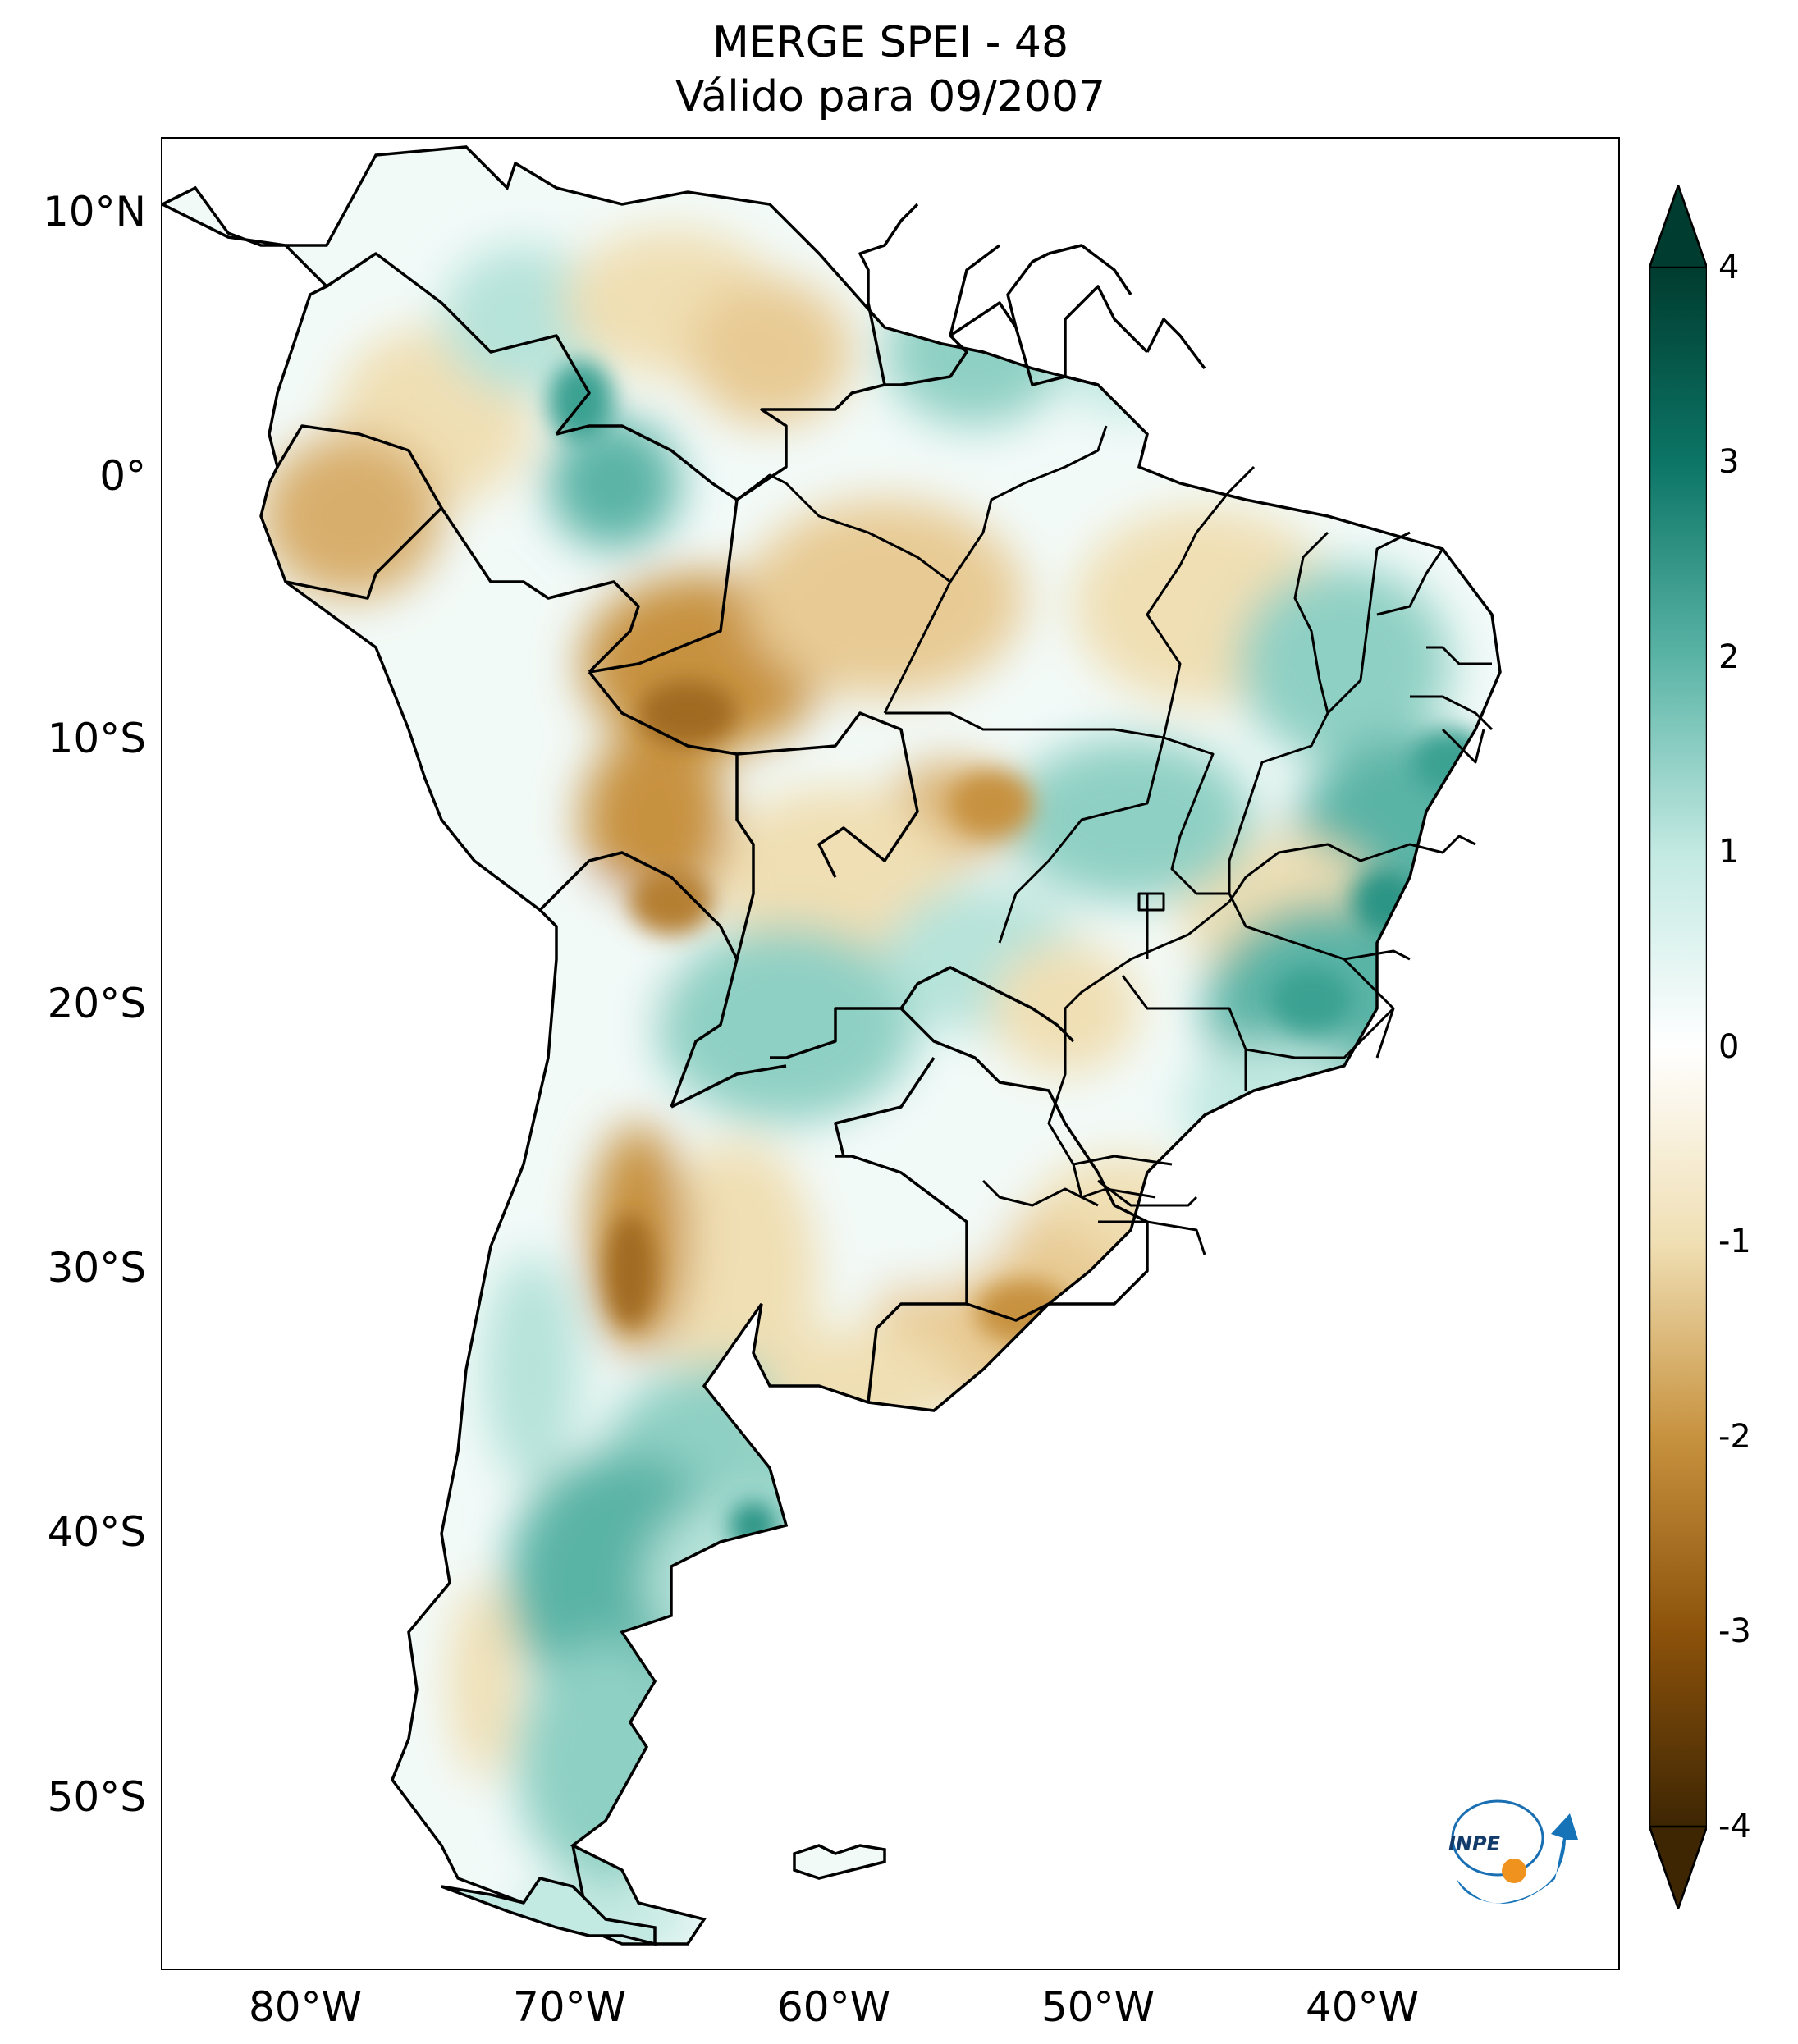 This screenshot has height=2044, width=1798. Describe the element at coordinates (839, 1862) in the screenshot. I see `falkland-islands` at that location.